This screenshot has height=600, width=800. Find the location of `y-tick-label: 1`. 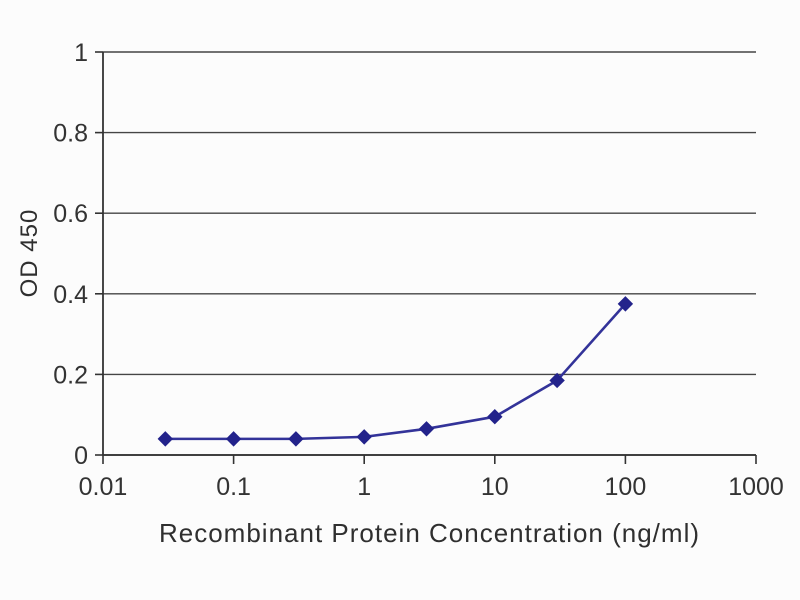

y-tick-label: 1 is located at coordinates (81, 53).